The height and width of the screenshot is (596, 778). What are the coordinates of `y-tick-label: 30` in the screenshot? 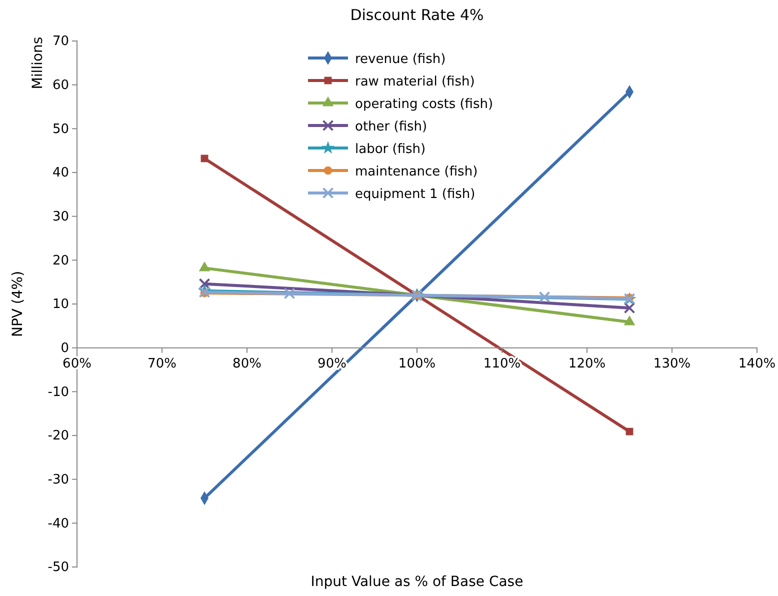 It's located at (60, 216).